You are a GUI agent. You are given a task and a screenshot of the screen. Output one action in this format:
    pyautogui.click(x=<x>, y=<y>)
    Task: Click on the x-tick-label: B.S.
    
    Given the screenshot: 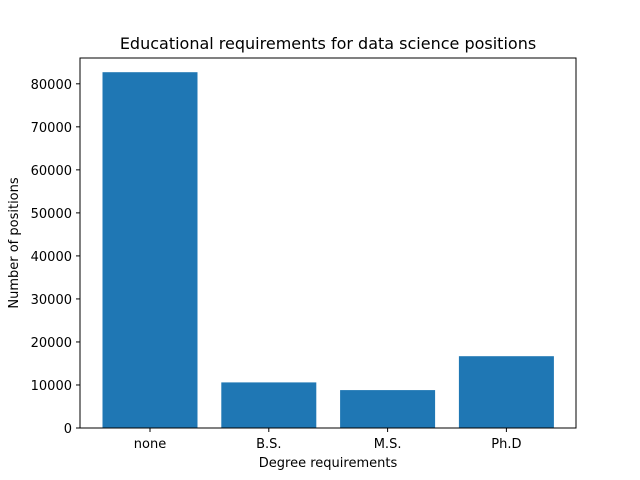 What is the action you would take?
    pyautogui.click(x=268, y=444)
    